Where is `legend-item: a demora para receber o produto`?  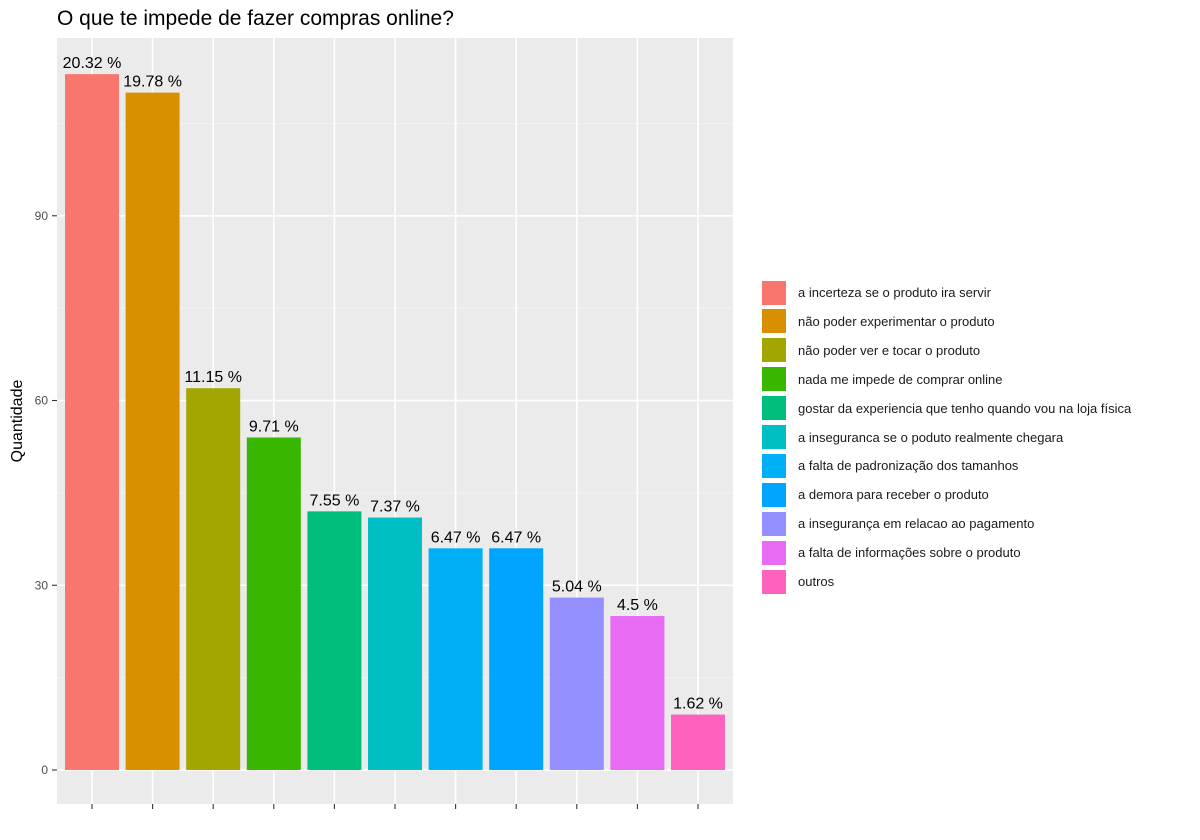 legend-item: a demora para receber o produto is located at coordinates (875, 494).